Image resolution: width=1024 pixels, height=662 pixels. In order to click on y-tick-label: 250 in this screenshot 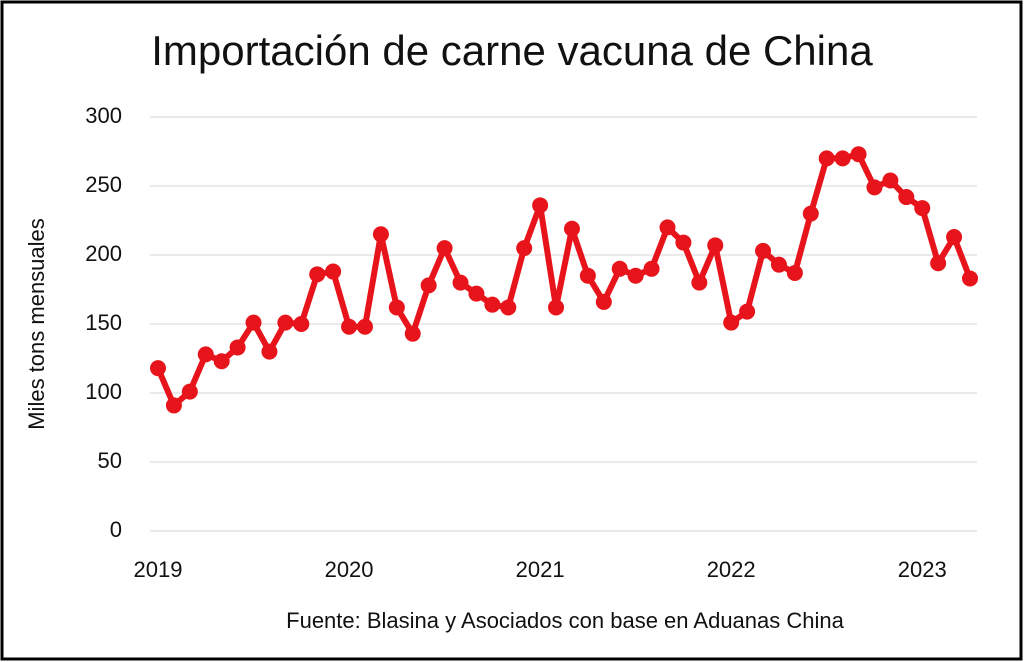, I will do `click(103, 184)`.